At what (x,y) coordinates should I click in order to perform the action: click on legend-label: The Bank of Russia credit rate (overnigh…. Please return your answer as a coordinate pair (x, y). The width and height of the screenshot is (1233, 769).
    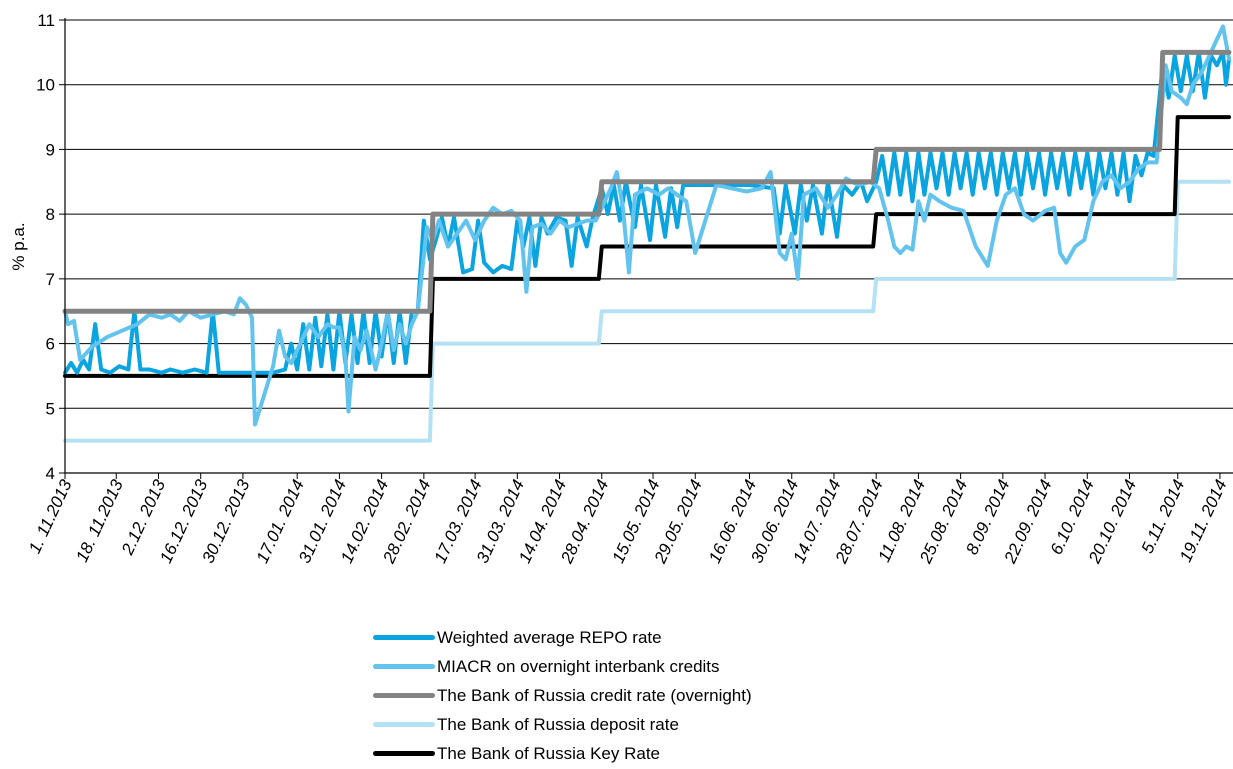
    Looking at the image, I should click on (594, 695).